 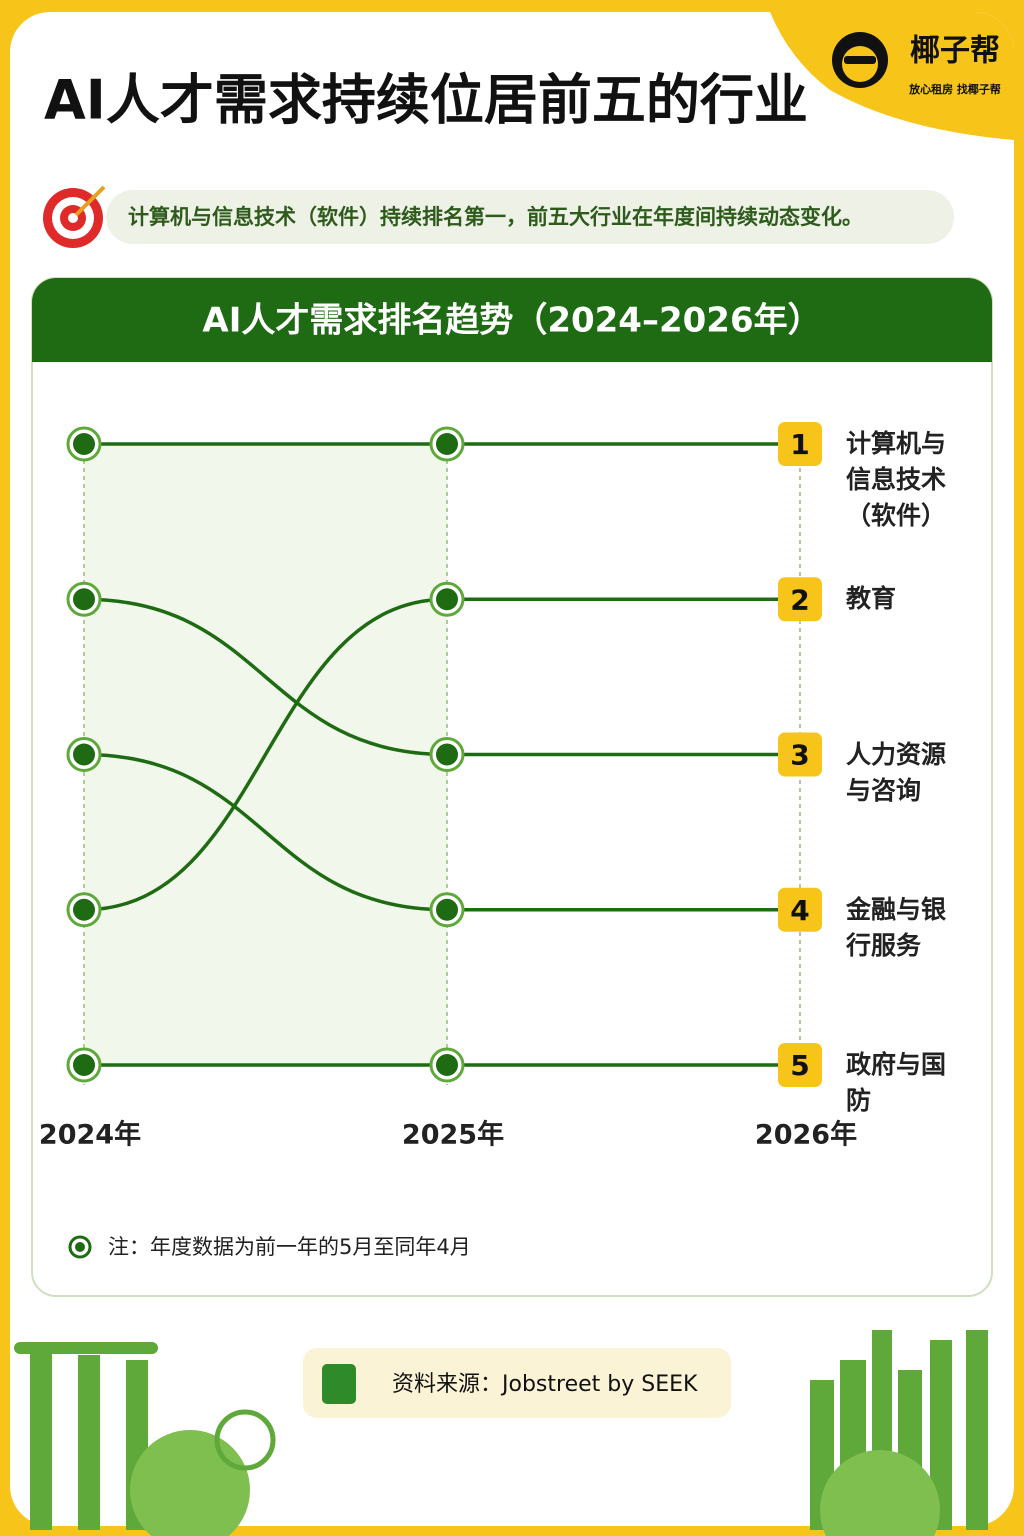 I want to click on subtitle-bg, so click(x=530, y=217).